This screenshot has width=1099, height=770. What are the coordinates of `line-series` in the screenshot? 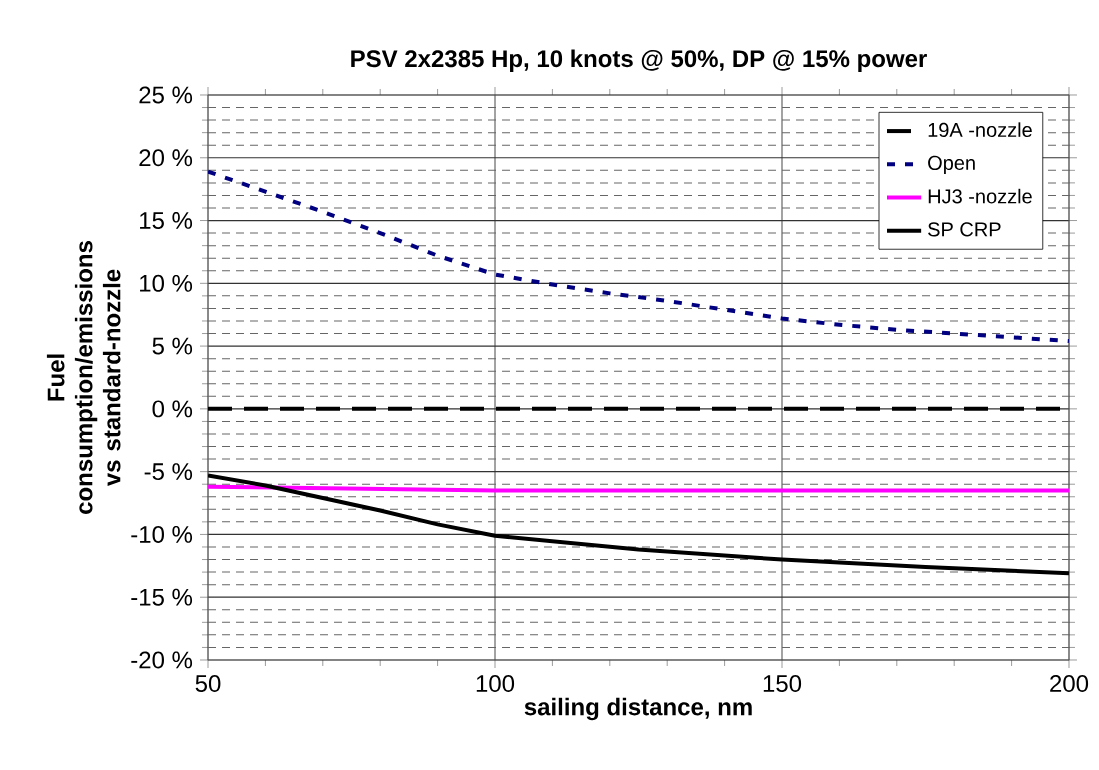 It's located at (638, 524).